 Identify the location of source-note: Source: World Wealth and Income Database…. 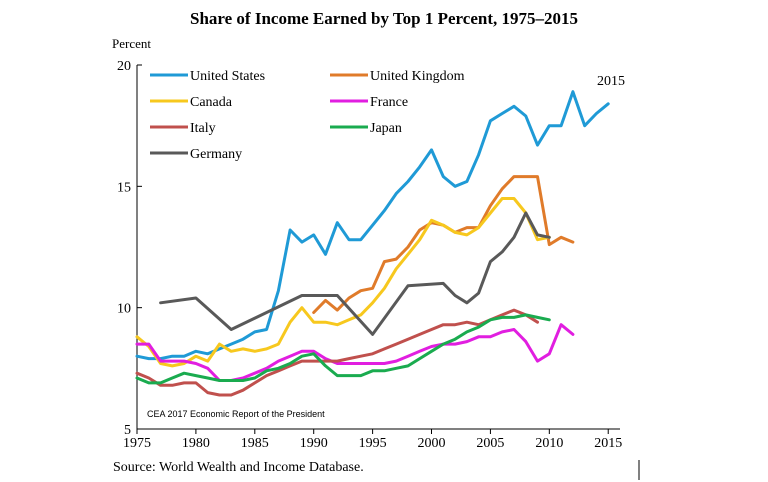
(238, 467).